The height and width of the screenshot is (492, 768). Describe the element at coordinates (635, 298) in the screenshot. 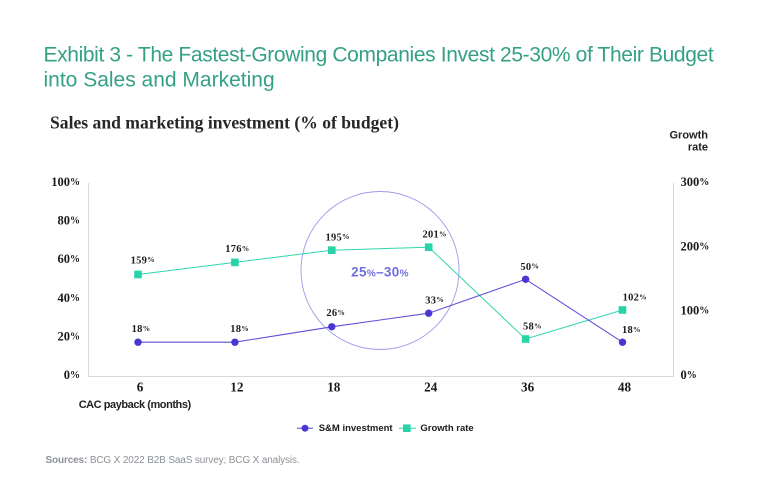

I see `svg-text: 102%` at that location.